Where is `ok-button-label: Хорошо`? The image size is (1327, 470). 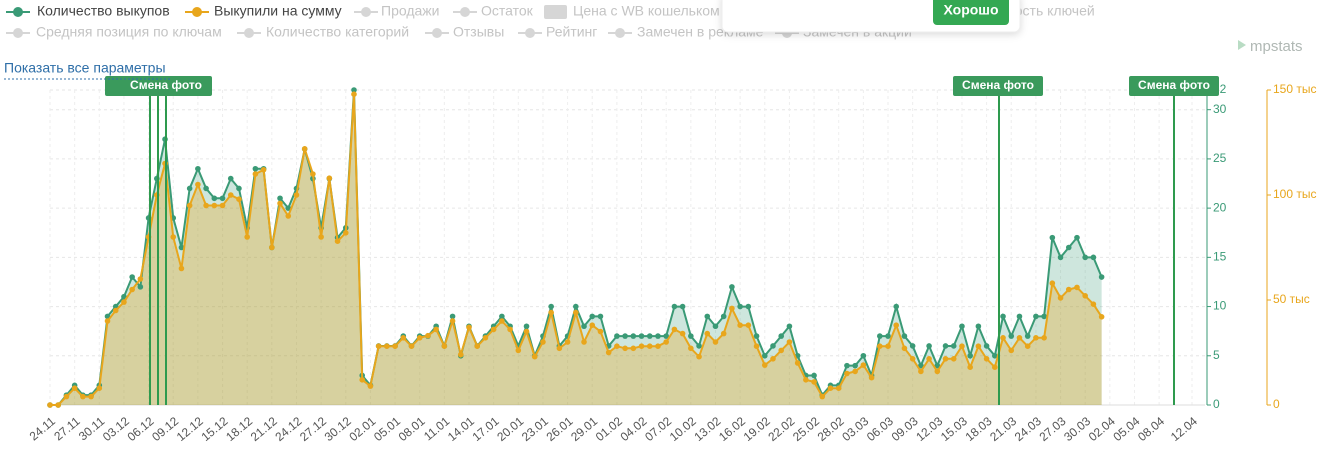 ok-button-label: Хорошо is located at coordinates (970, 10).